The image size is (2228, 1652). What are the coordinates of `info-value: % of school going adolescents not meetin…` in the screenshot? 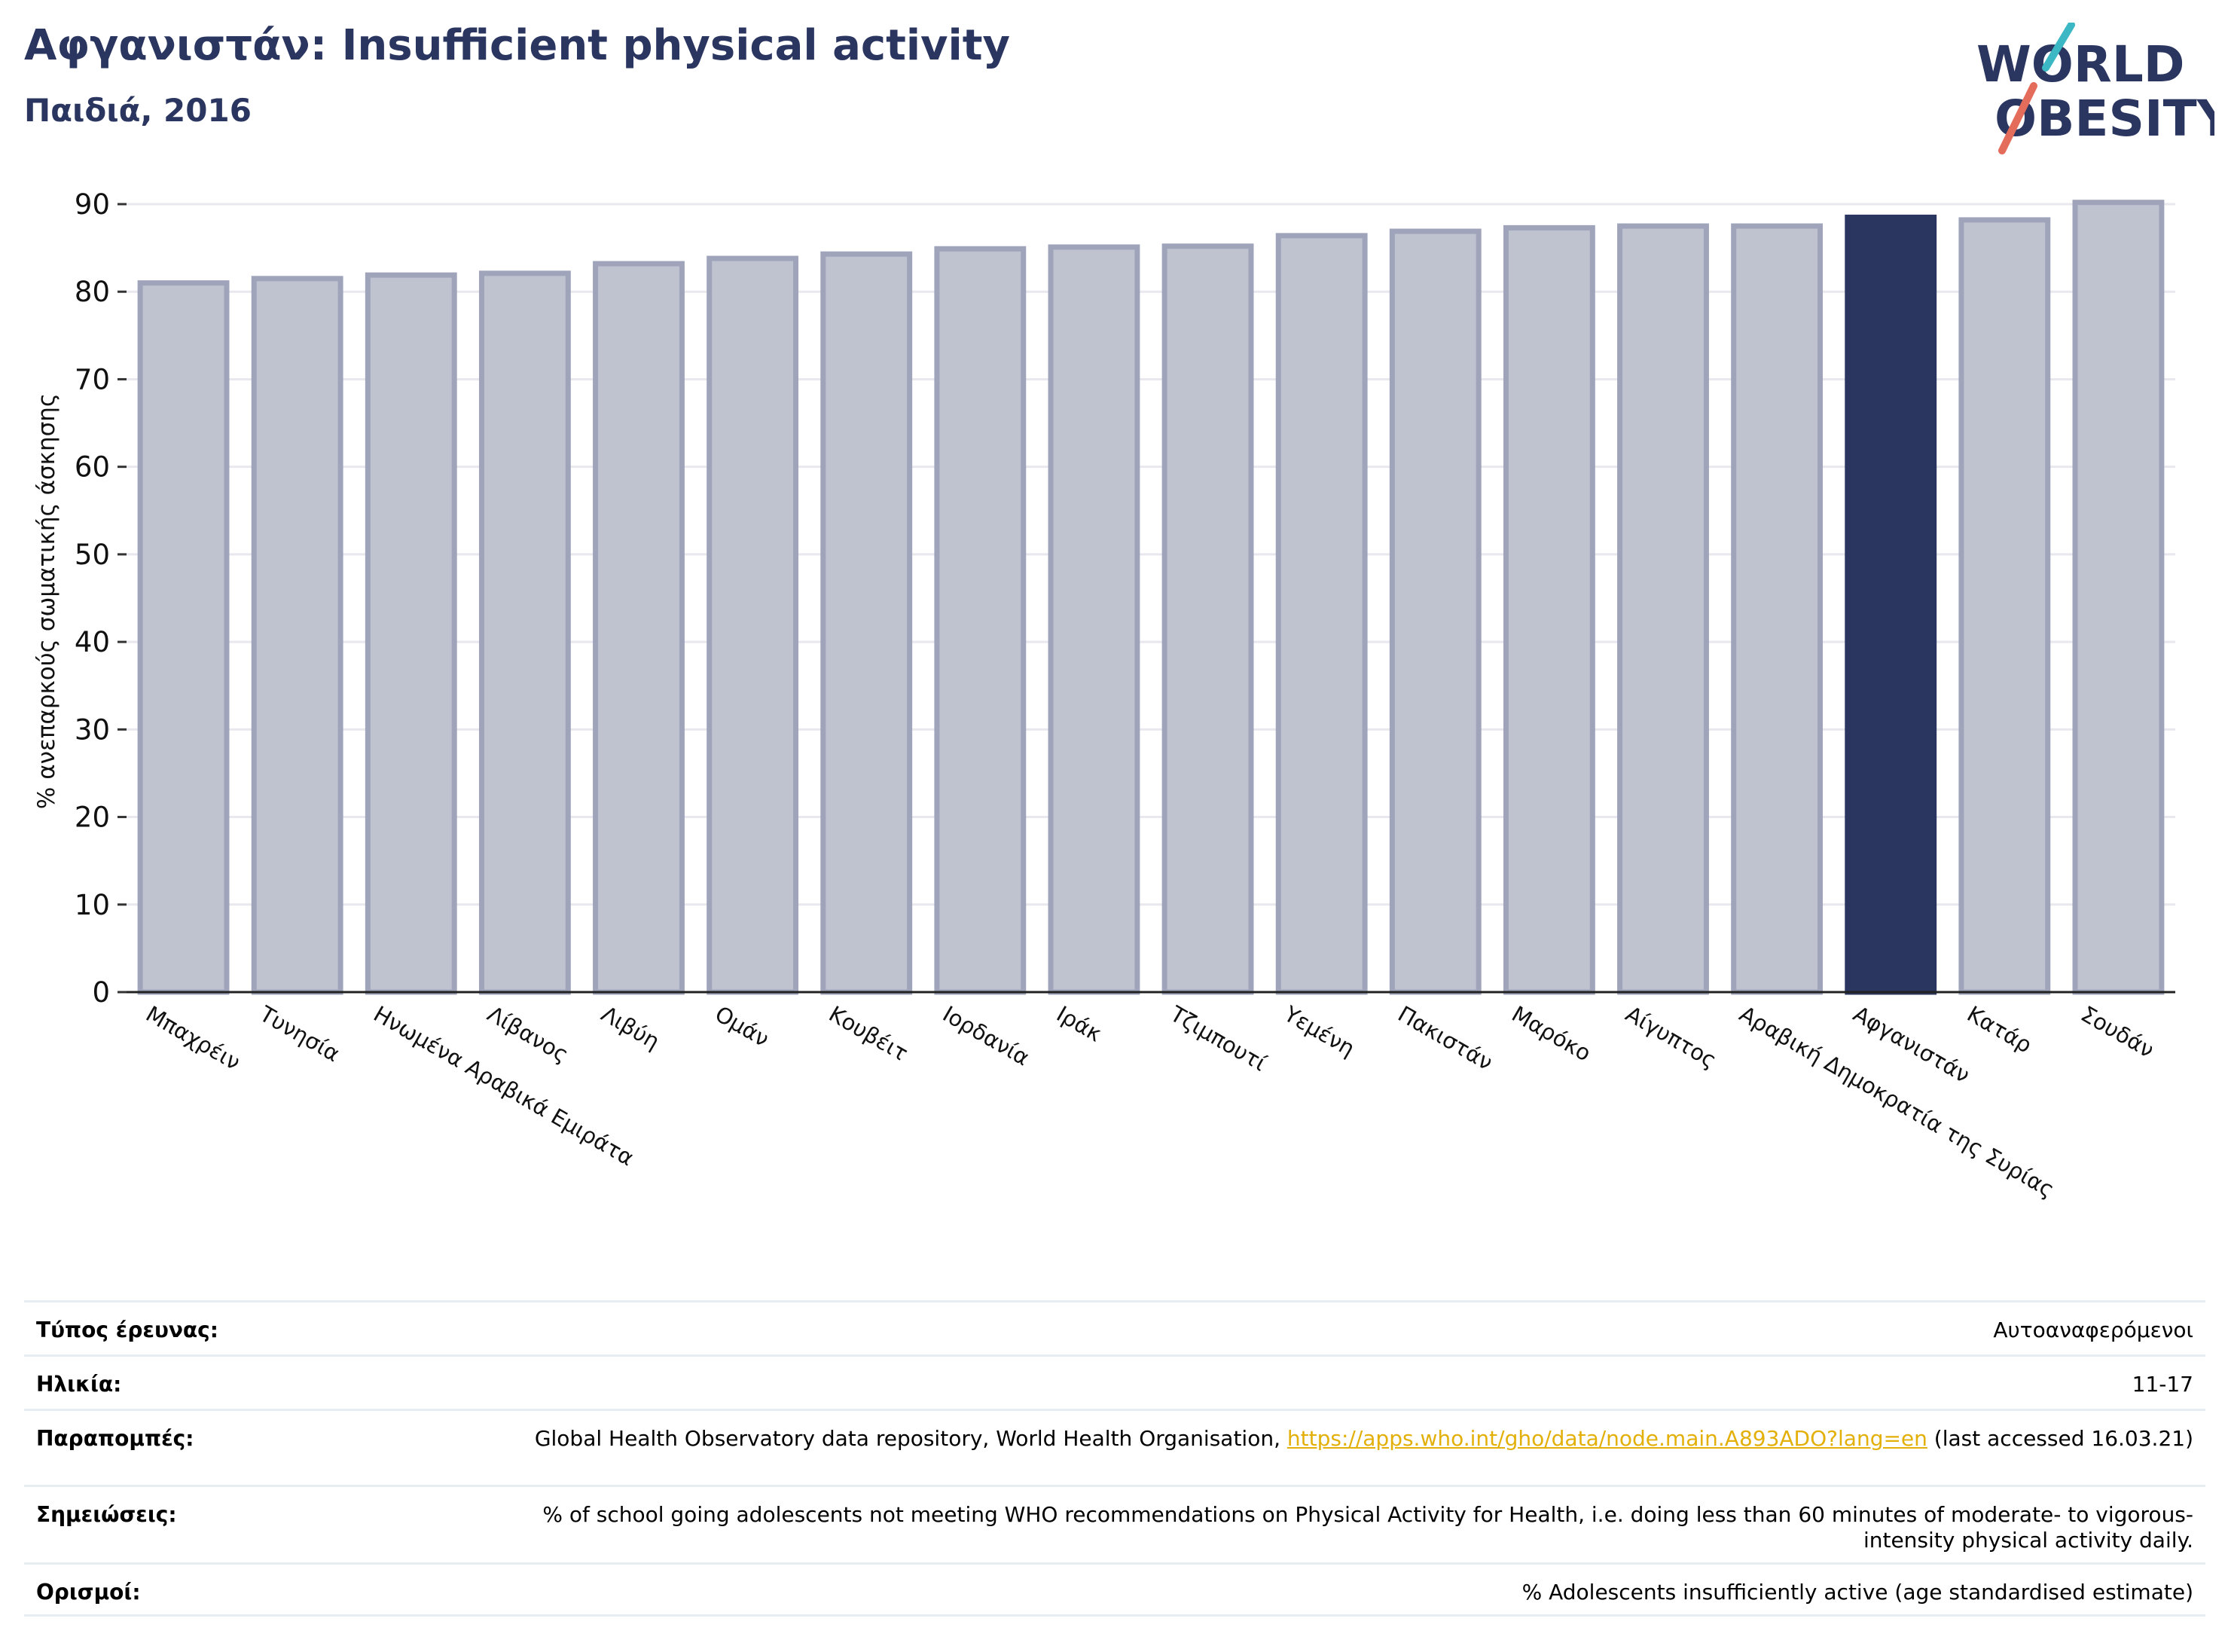 It's located at (1367, 1527).